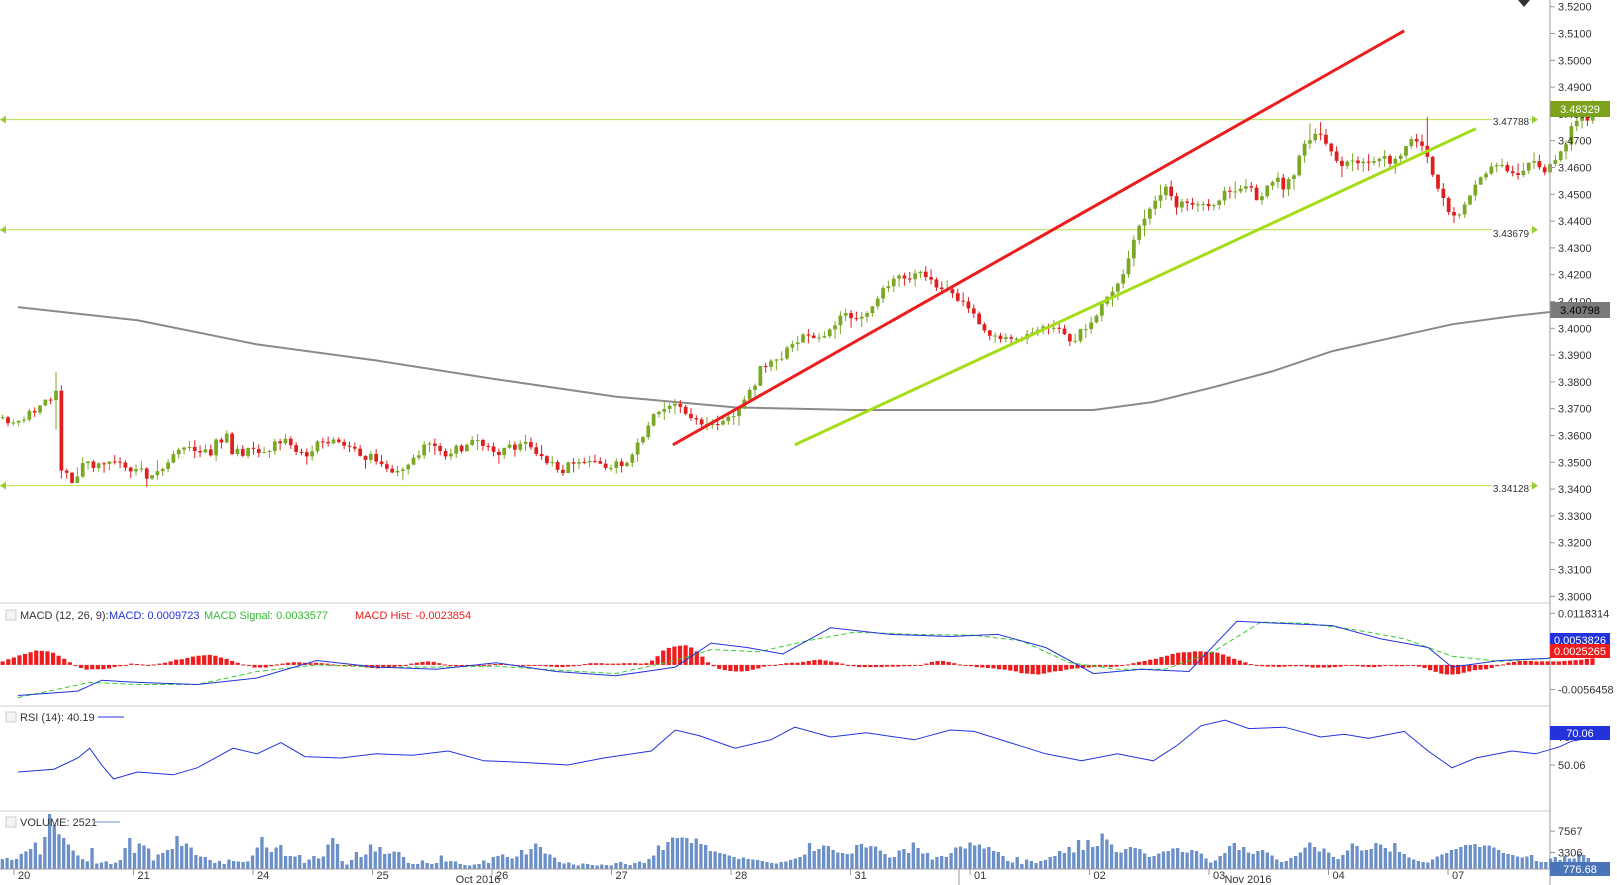  Describe the element at coordinates (1100, 876) in the screenshot. I see `date-tick-label: 02` at that location.